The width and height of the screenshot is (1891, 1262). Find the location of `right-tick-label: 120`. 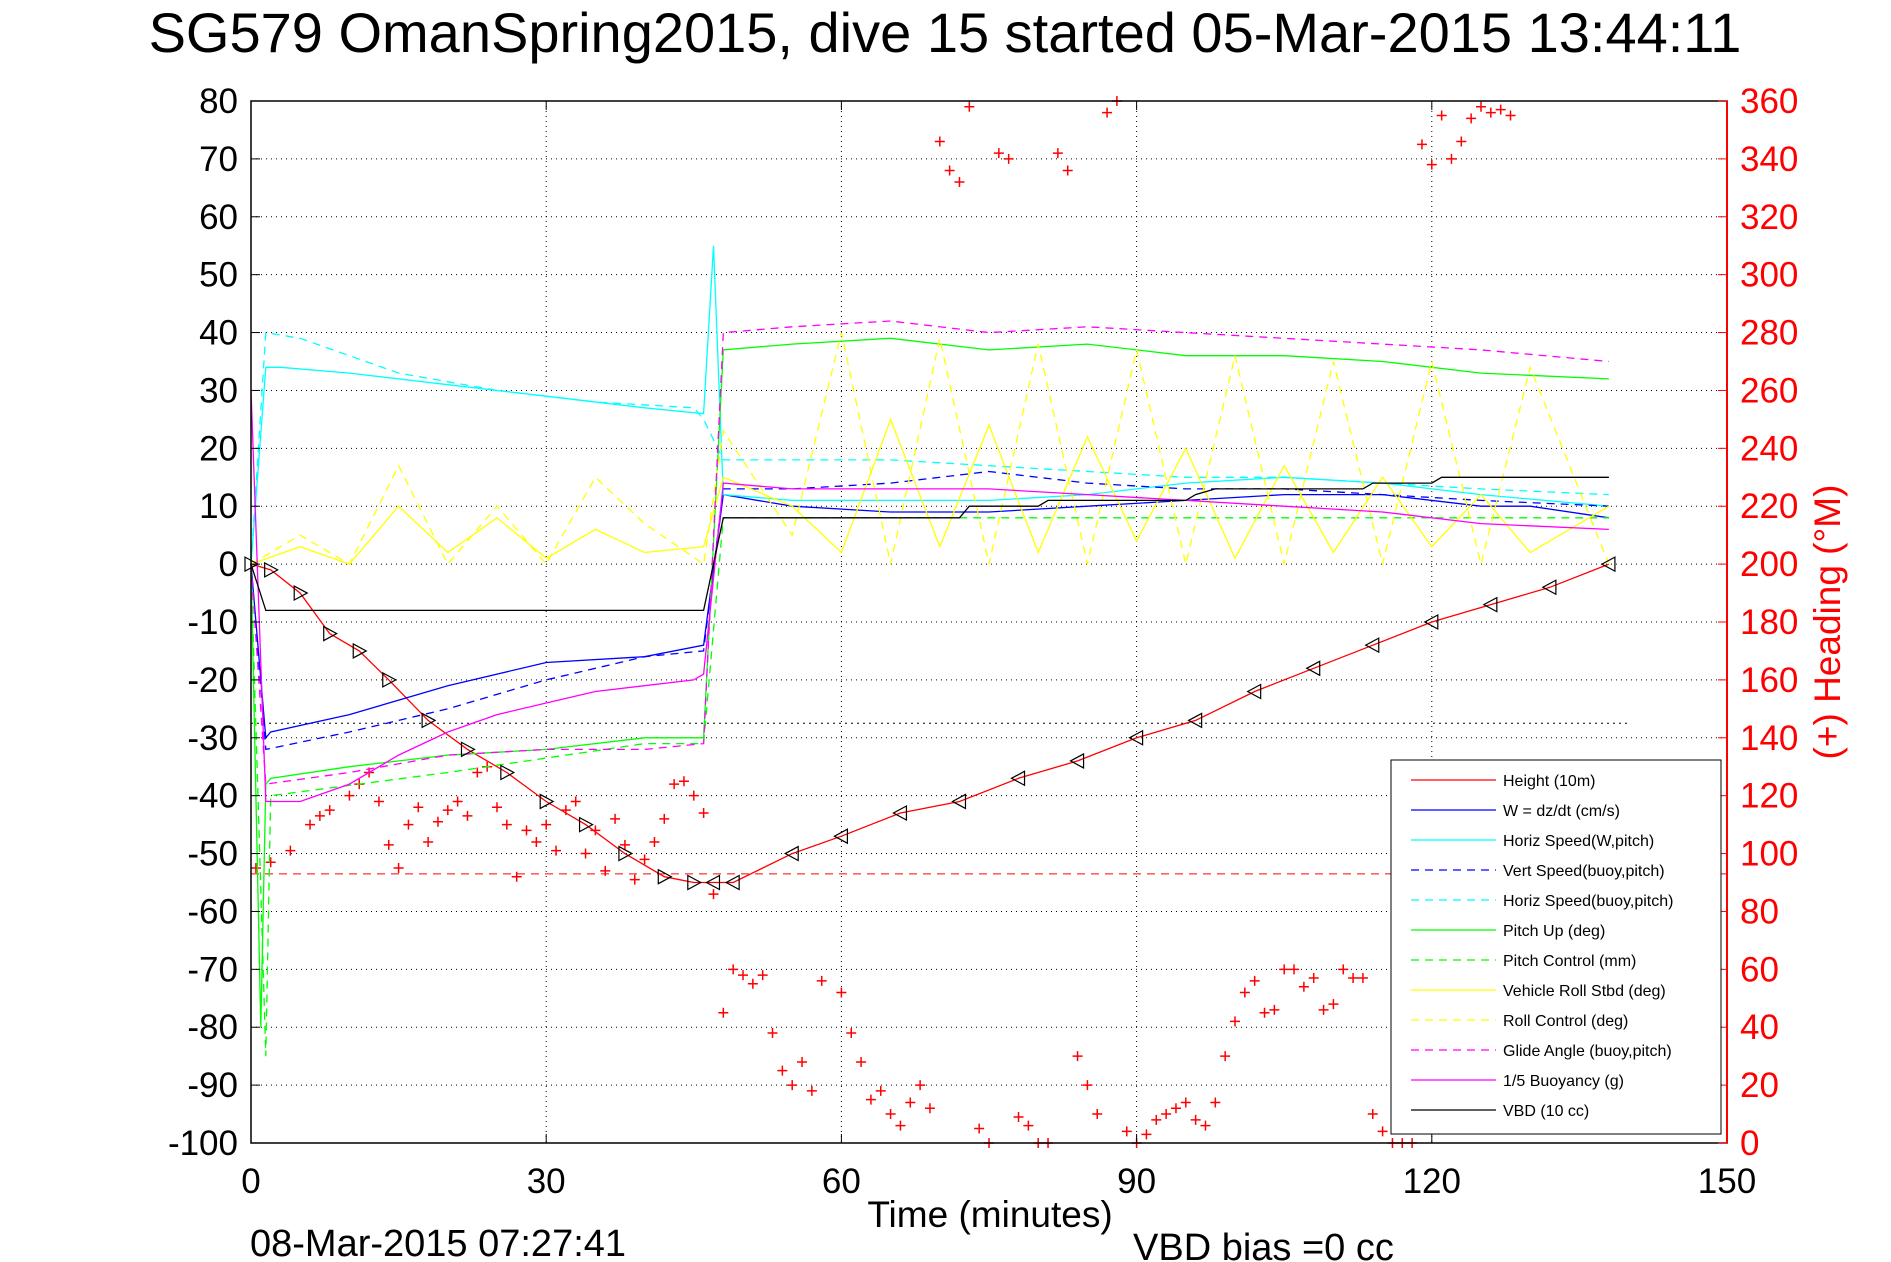

right-tick-label: 120 is located at coordinates (1769, 796).